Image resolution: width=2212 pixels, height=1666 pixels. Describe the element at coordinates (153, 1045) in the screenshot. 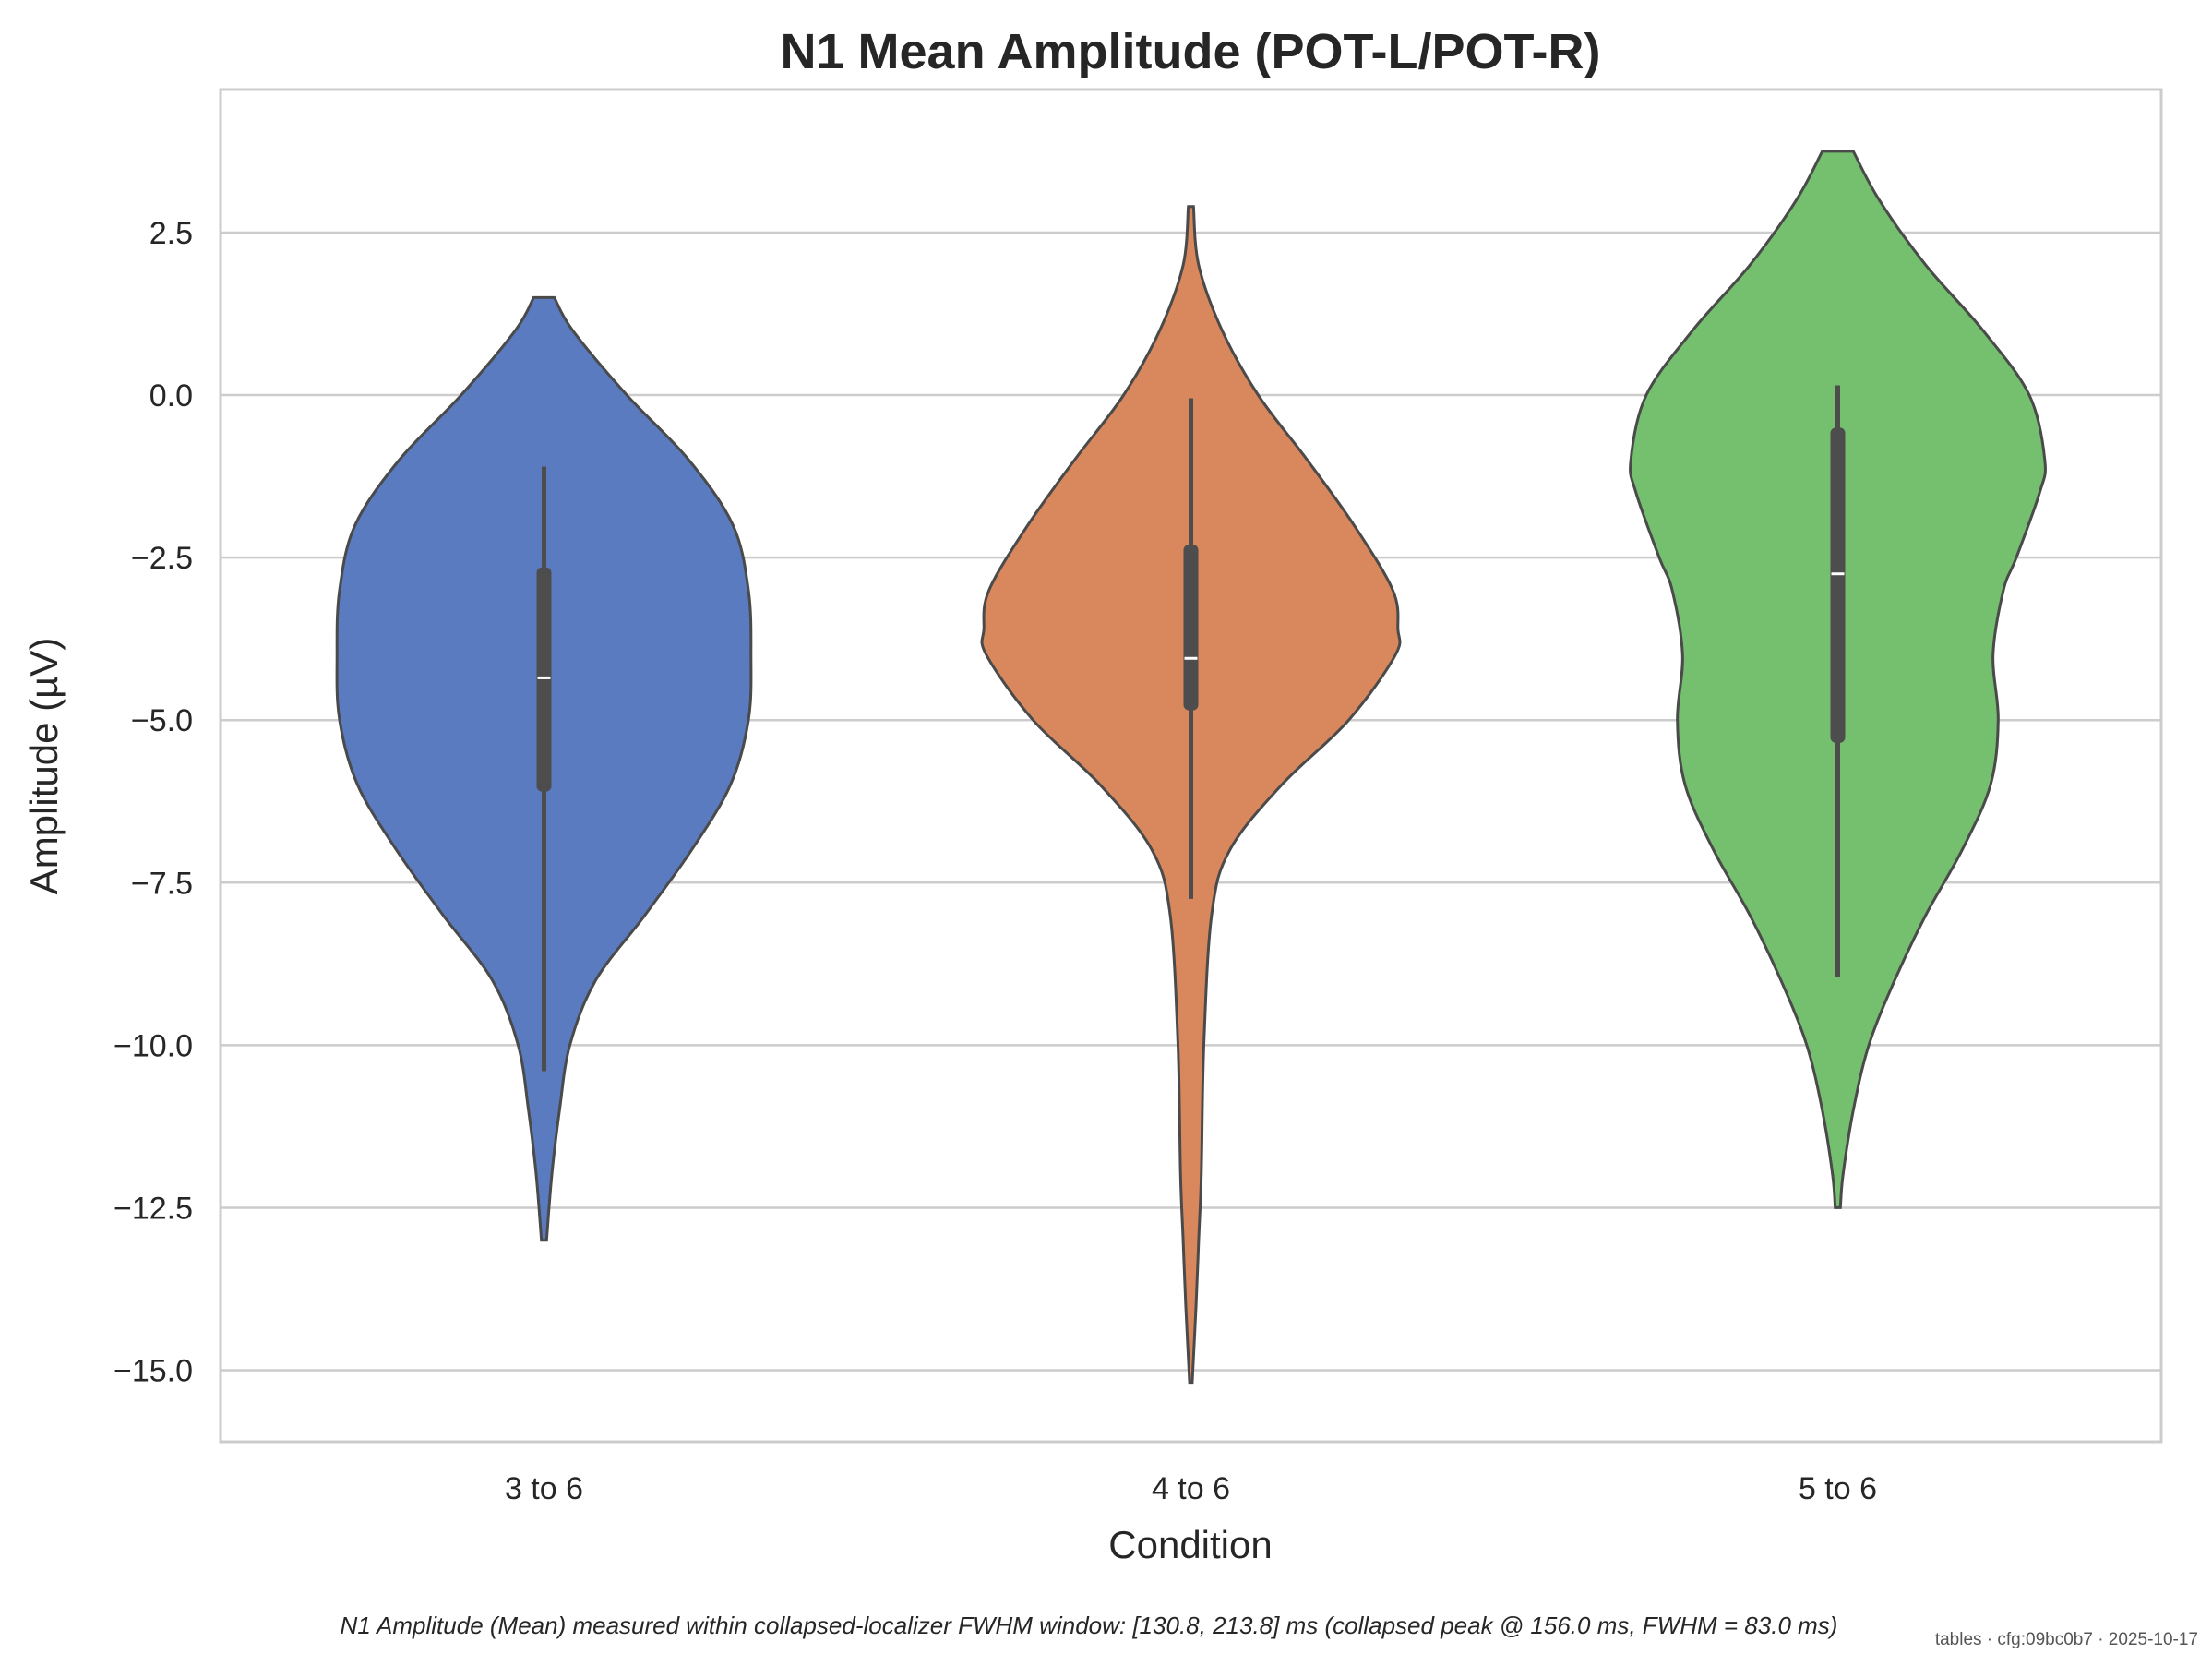

I see `y-tick-label: −10.0` at that location.